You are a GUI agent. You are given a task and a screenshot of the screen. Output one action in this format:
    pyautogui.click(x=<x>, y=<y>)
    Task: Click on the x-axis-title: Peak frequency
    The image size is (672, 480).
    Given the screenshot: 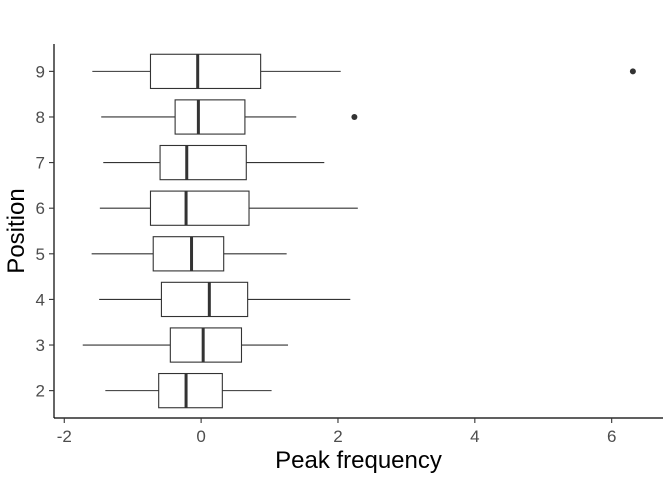 What is the action you would take?
    pyautogui.click(x=358, y=460)
    